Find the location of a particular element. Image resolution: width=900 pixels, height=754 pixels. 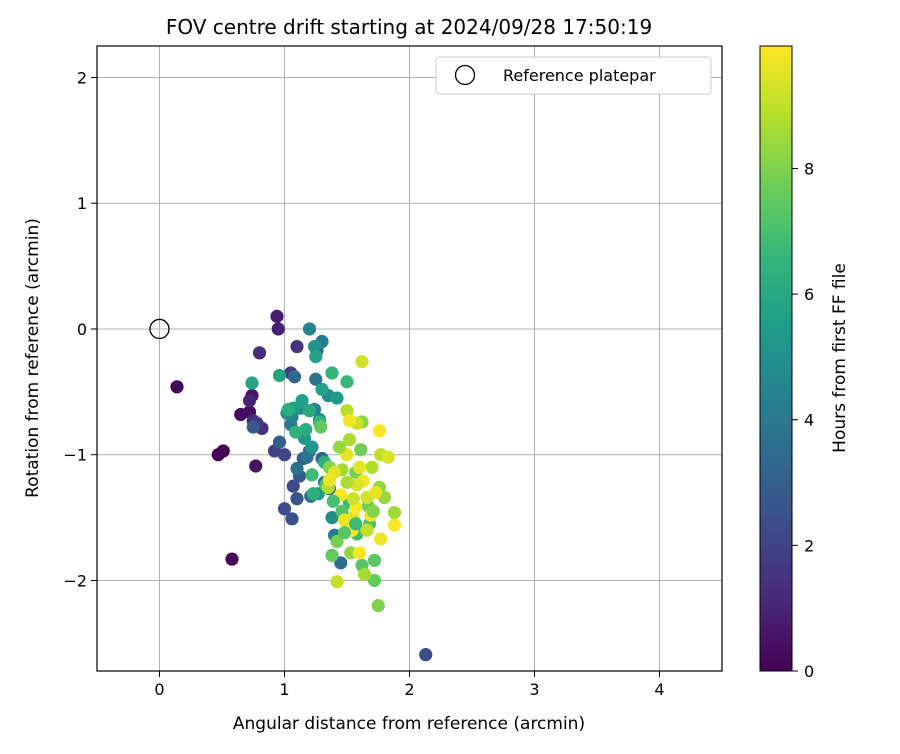

colorbar-ticks: 0 2 4 6 8 is located at coordinates (803, 420).